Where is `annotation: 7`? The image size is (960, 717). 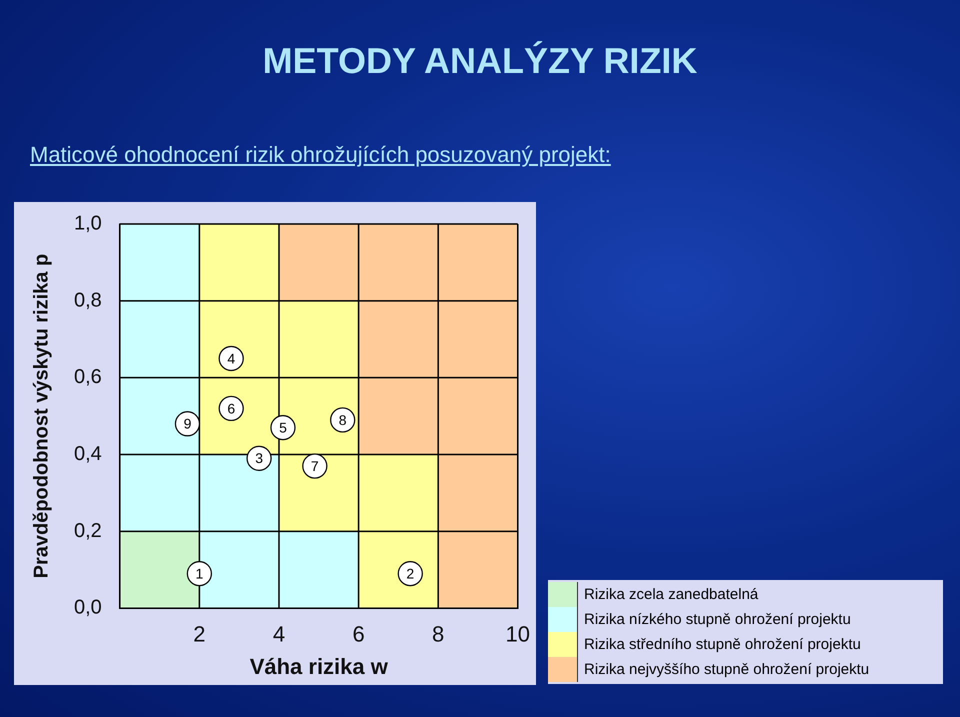
annotation: 7 is located at coordinates (314, 466).